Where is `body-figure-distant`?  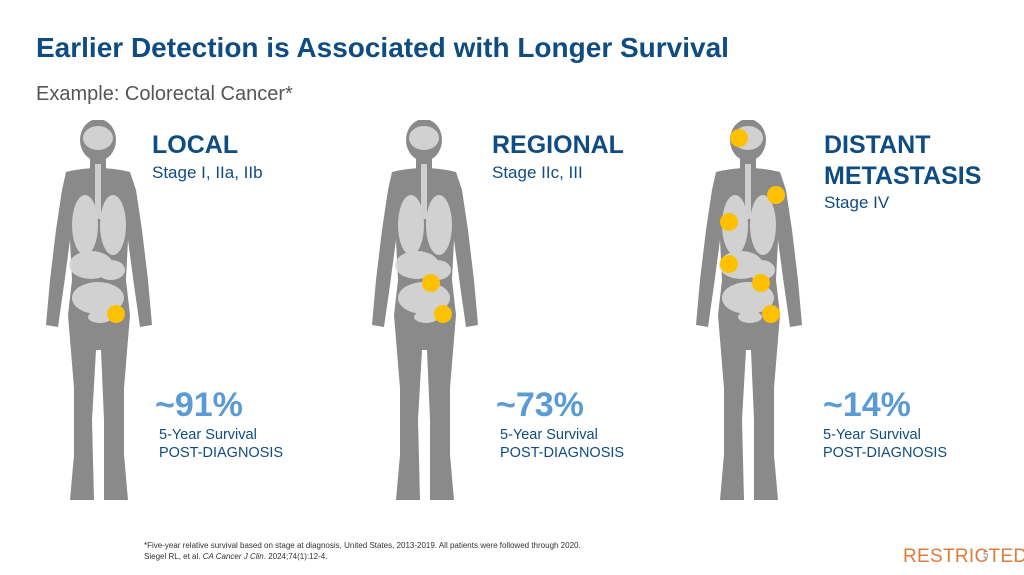
body-figure-distant is located at coordinates (748, 312).